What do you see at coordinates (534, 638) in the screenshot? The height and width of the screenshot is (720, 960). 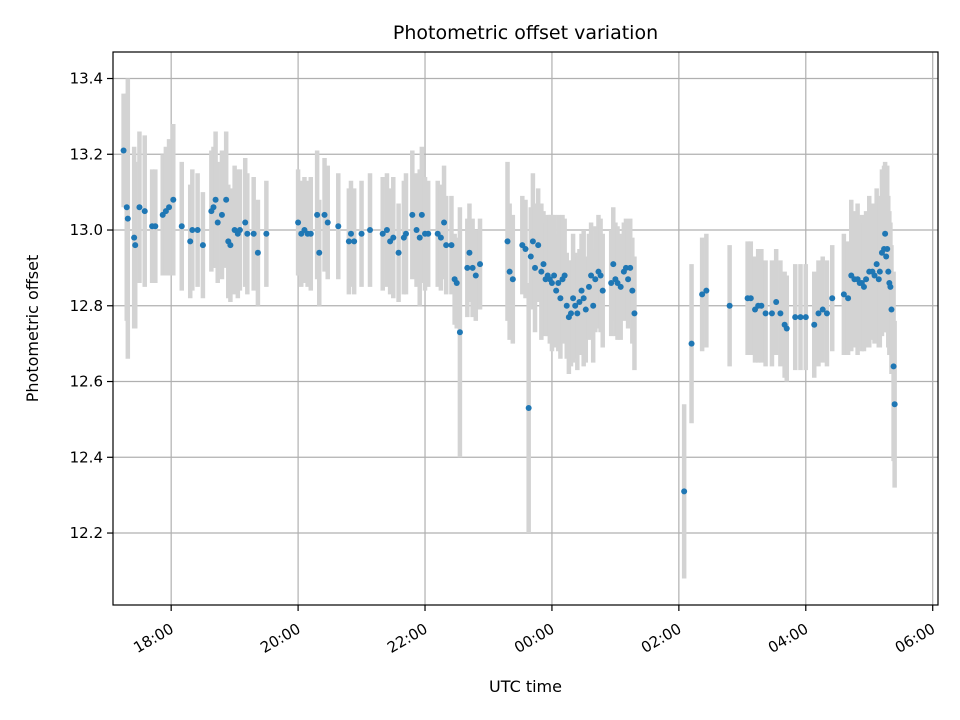 I see `x-tick-label: 00:00` at bounding box center [534, 638].